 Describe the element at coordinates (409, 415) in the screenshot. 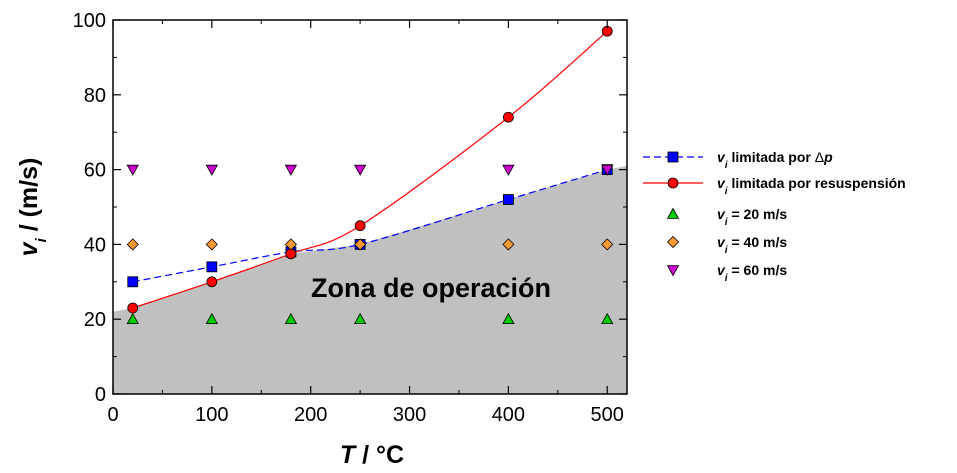

I see `x-tick-label: 300` at that location.